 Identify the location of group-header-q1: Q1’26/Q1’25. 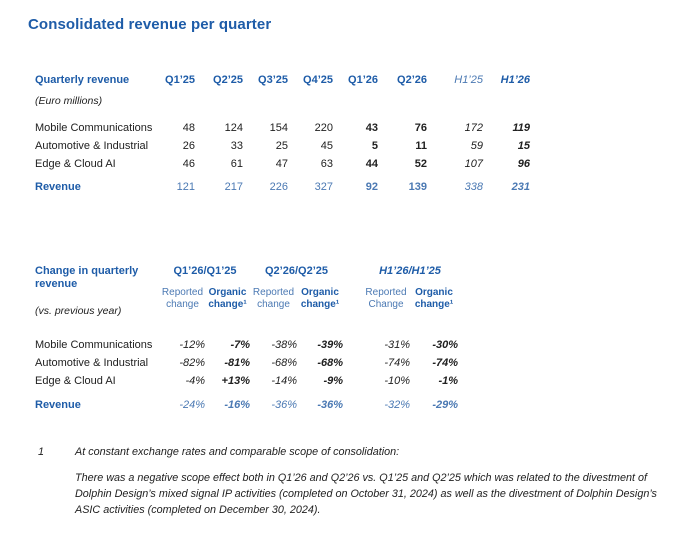
(205, 271).